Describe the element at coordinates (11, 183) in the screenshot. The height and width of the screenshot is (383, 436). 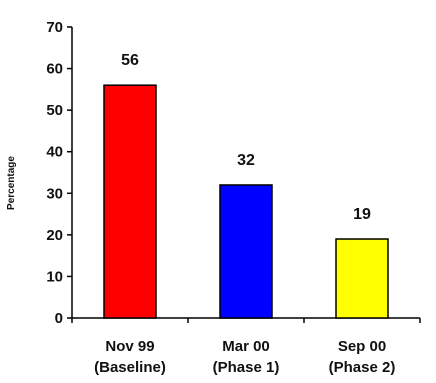
I see `y-axis-title: Percentage` at that location.